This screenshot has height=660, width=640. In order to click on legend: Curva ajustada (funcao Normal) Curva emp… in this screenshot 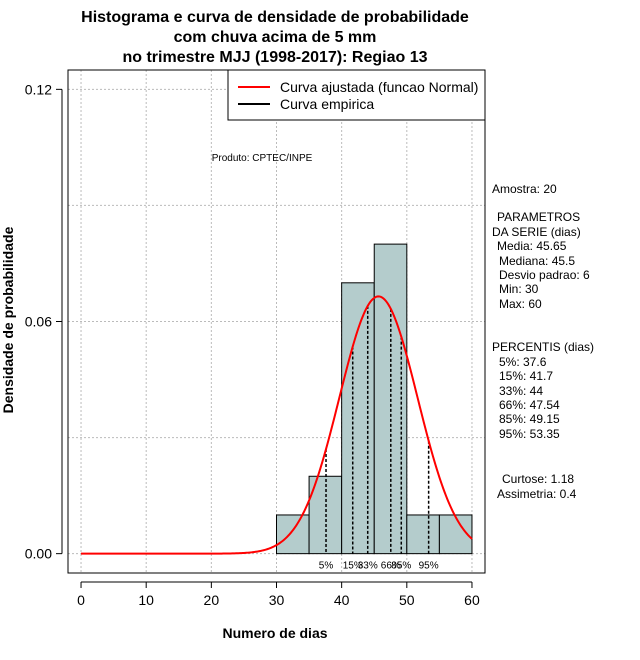, I will do `click(356, 95)`.